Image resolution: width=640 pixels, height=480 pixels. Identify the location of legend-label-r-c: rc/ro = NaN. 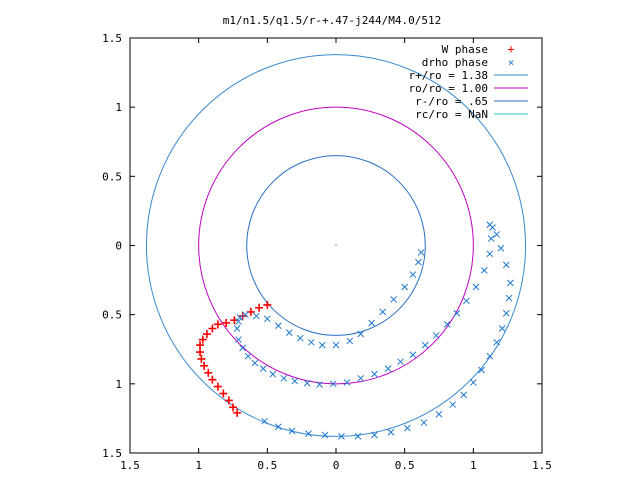
(451, 114).